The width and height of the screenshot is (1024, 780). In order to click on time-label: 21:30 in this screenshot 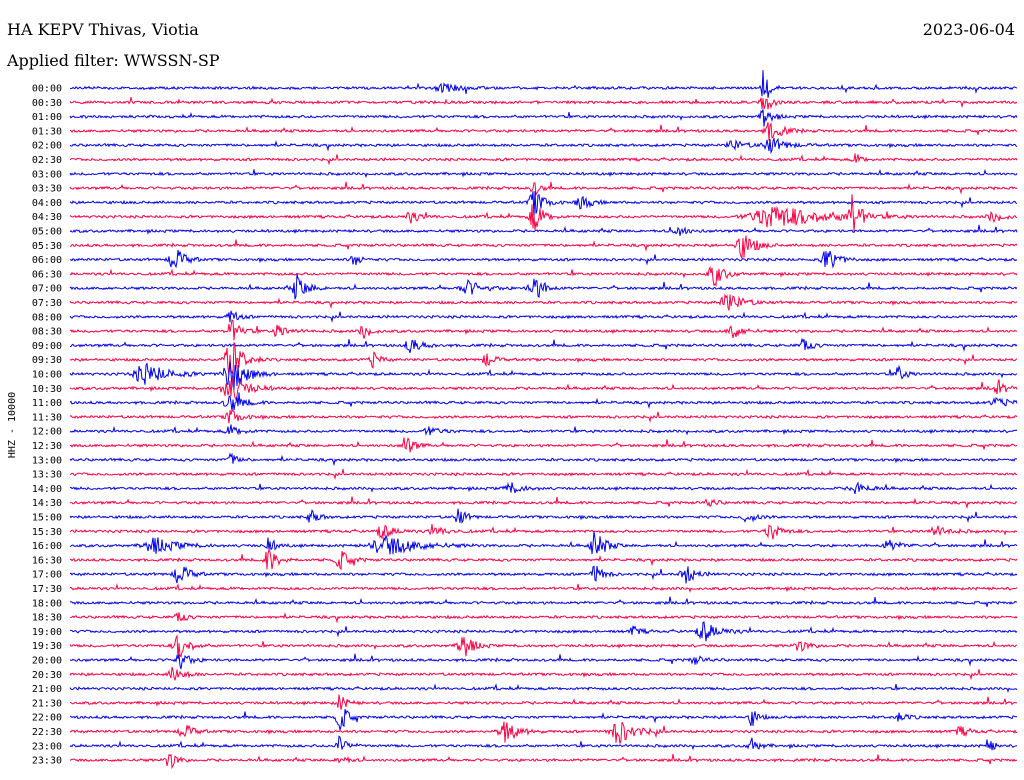, I will do `click(47, 703)`.